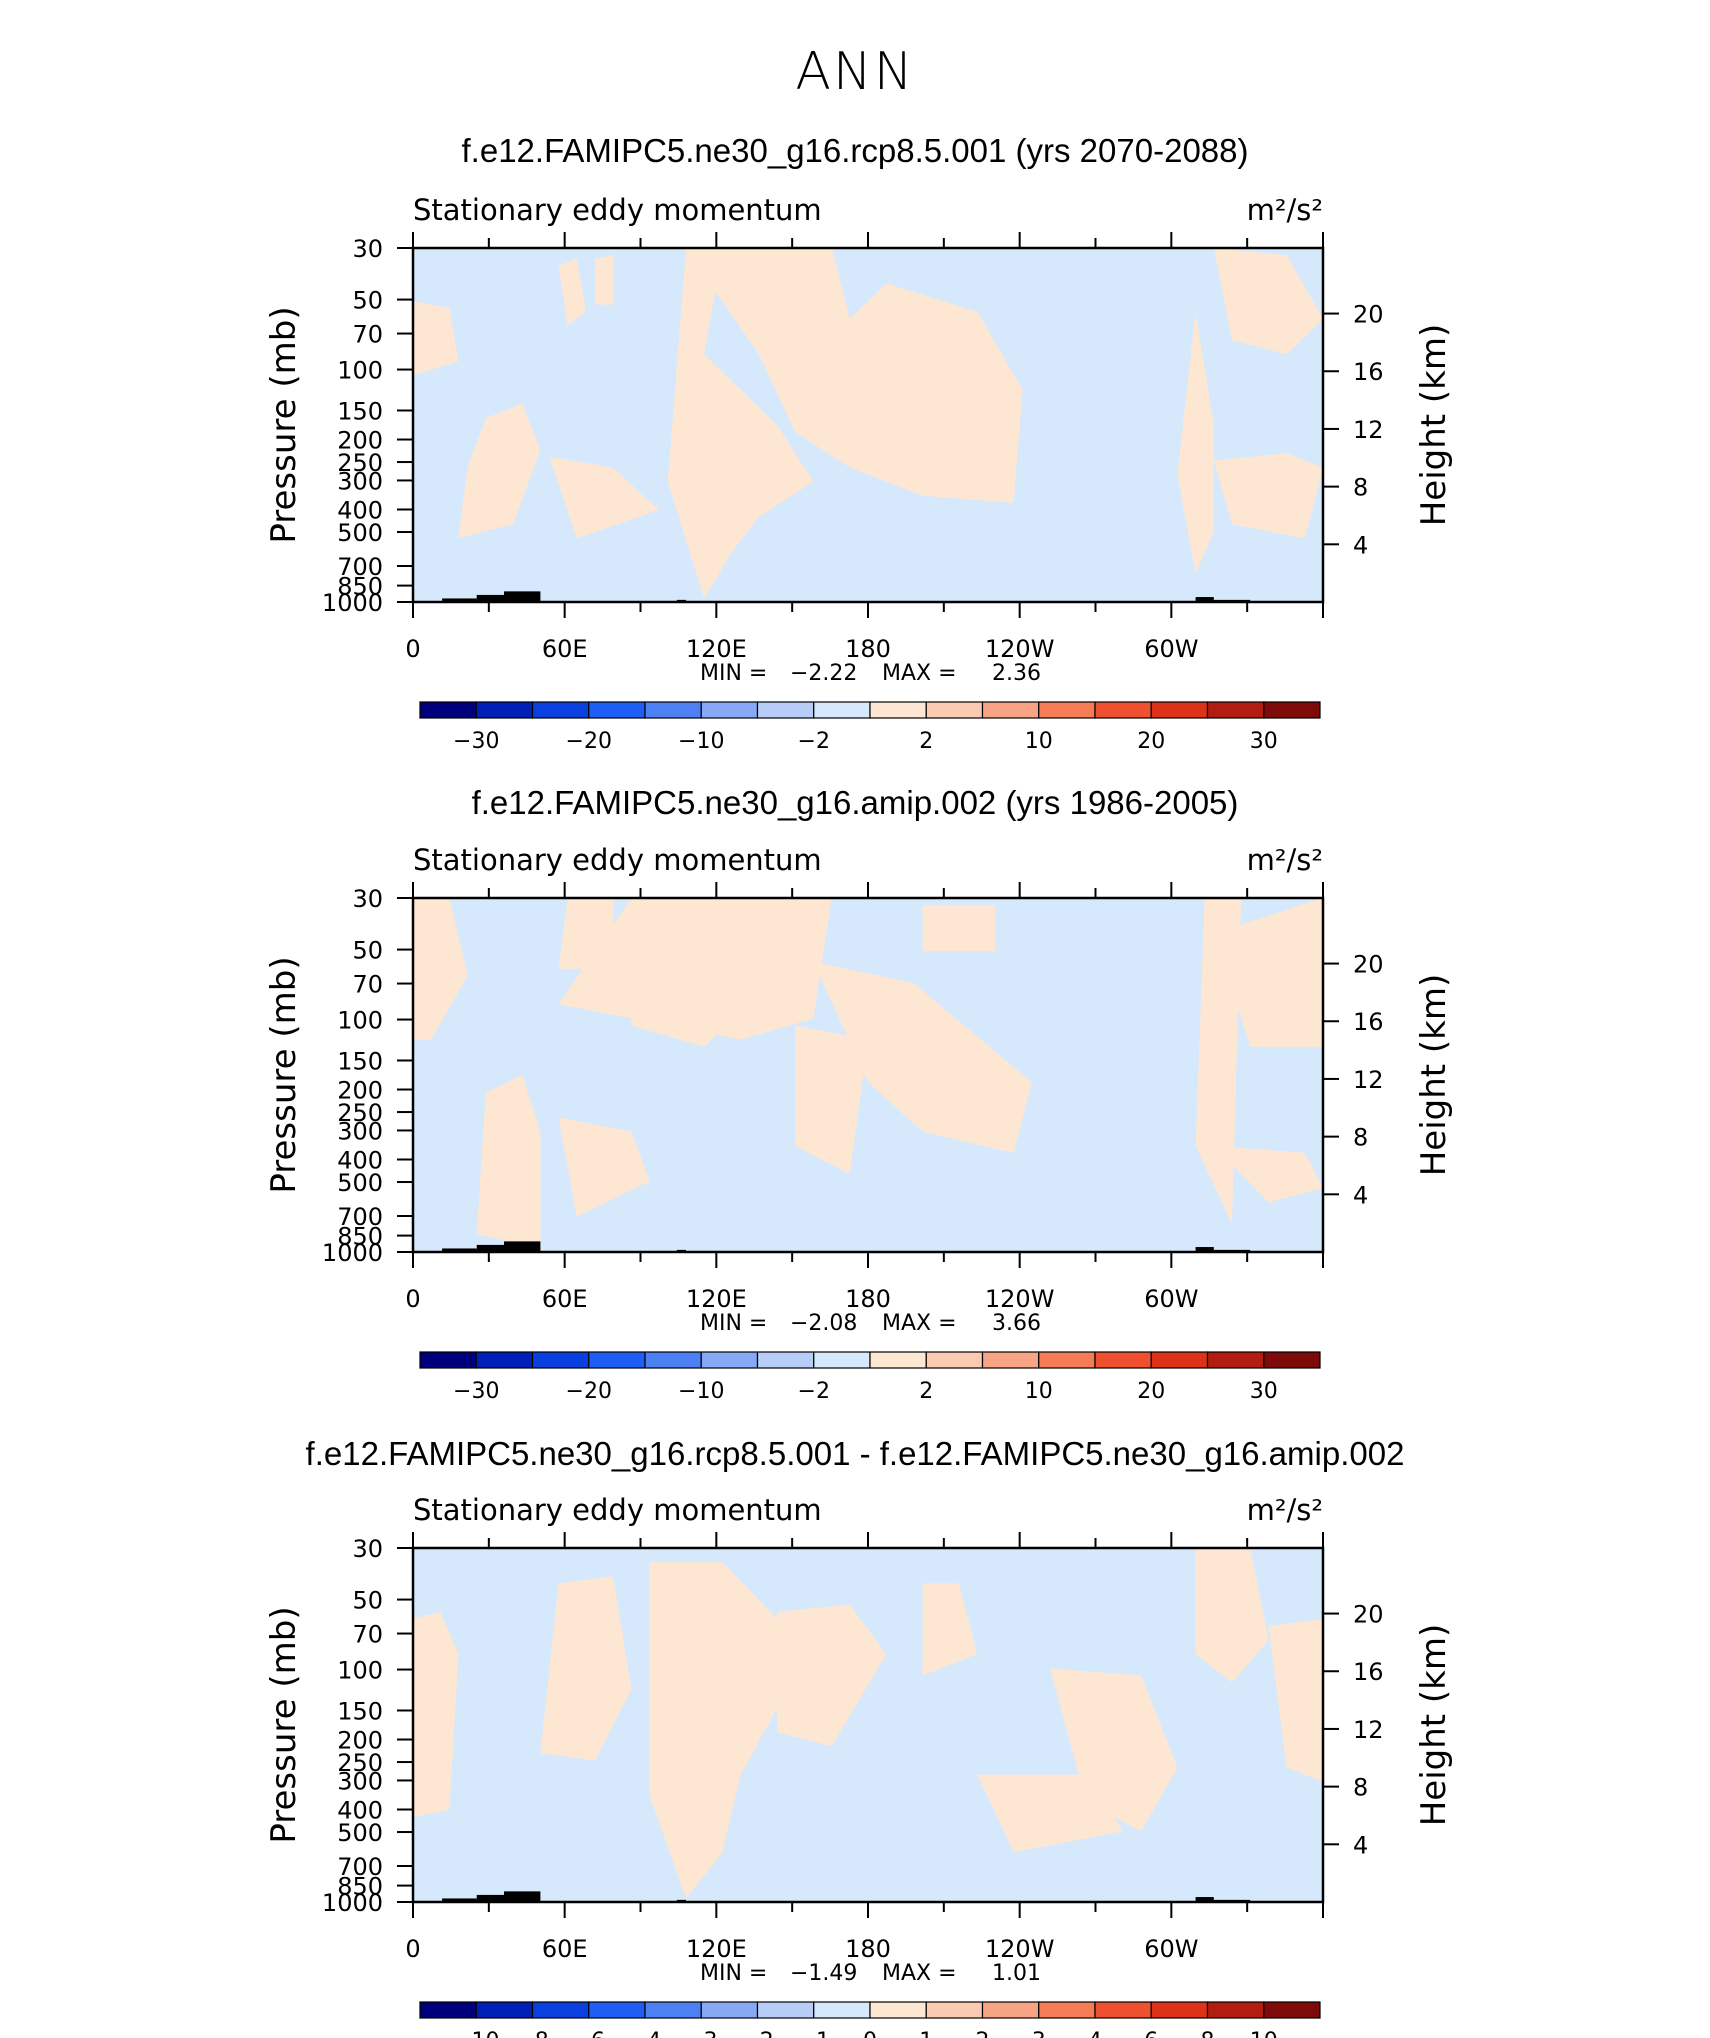  Describe the element at coordinates (1368, 372) in the screenshot. I see `y2-tick-label: 16` at that location.